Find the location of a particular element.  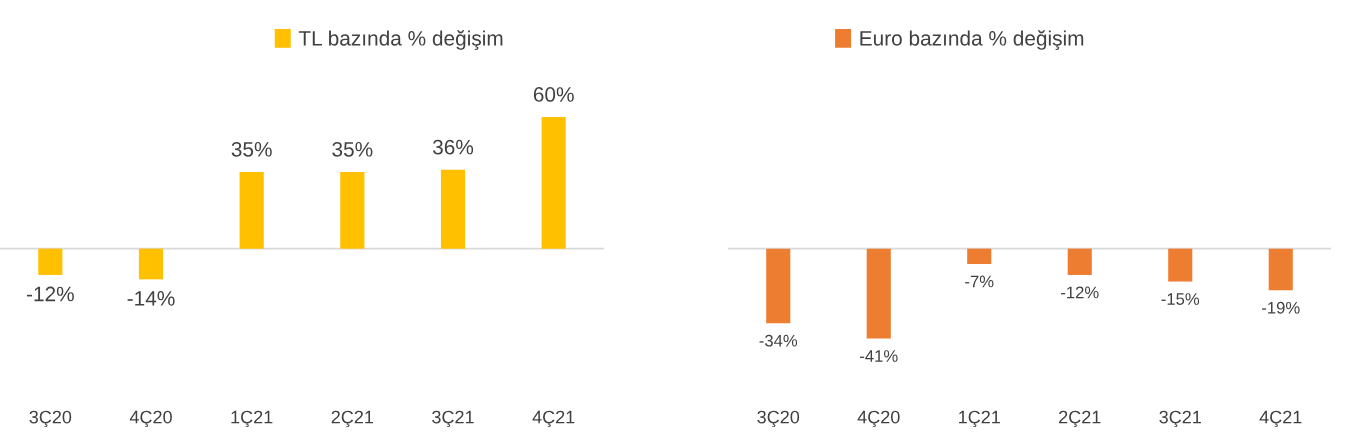

legend-label: Euro bazında % değişim is located at coordinates (972, 40).